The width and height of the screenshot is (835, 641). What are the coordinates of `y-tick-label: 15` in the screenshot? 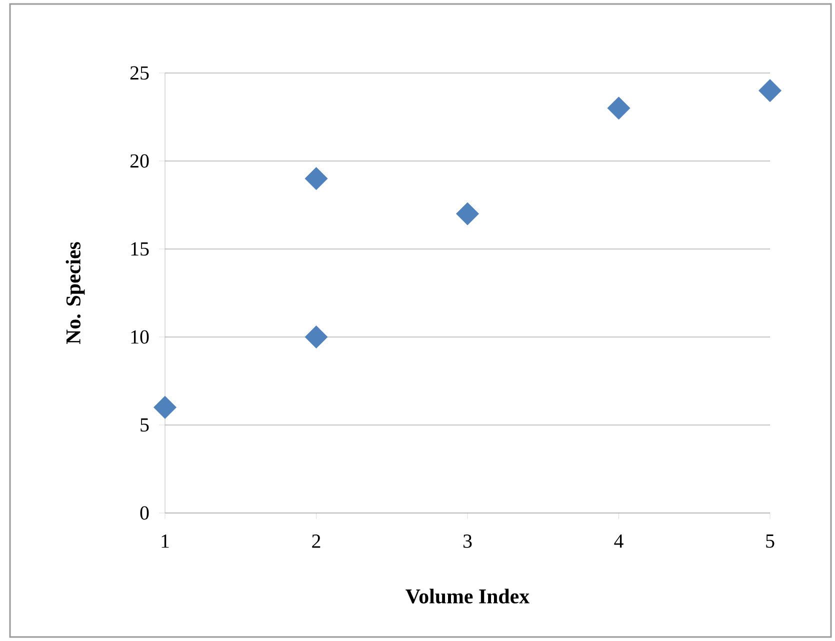 It's located at (140, 249).